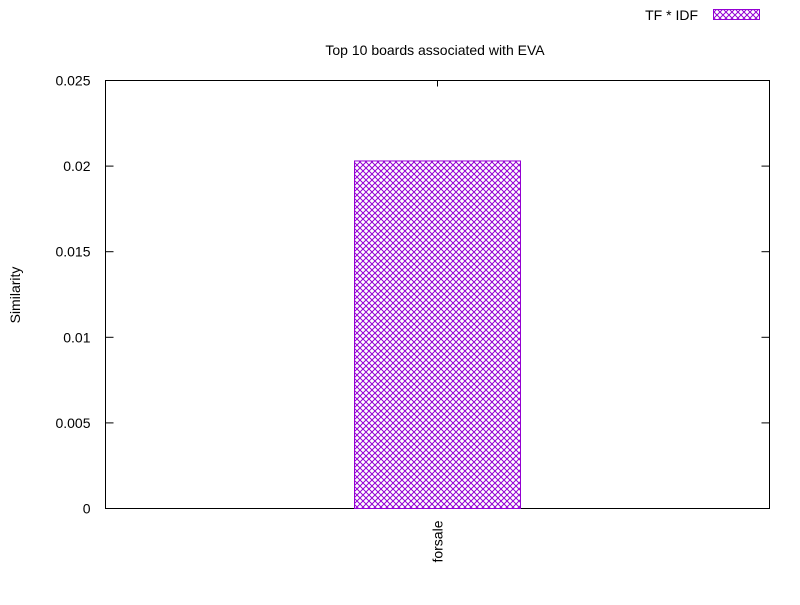  Describe the element at coordinates (72, 81) in the screenshot. I see `y-tick-label: 0.025` at that location.